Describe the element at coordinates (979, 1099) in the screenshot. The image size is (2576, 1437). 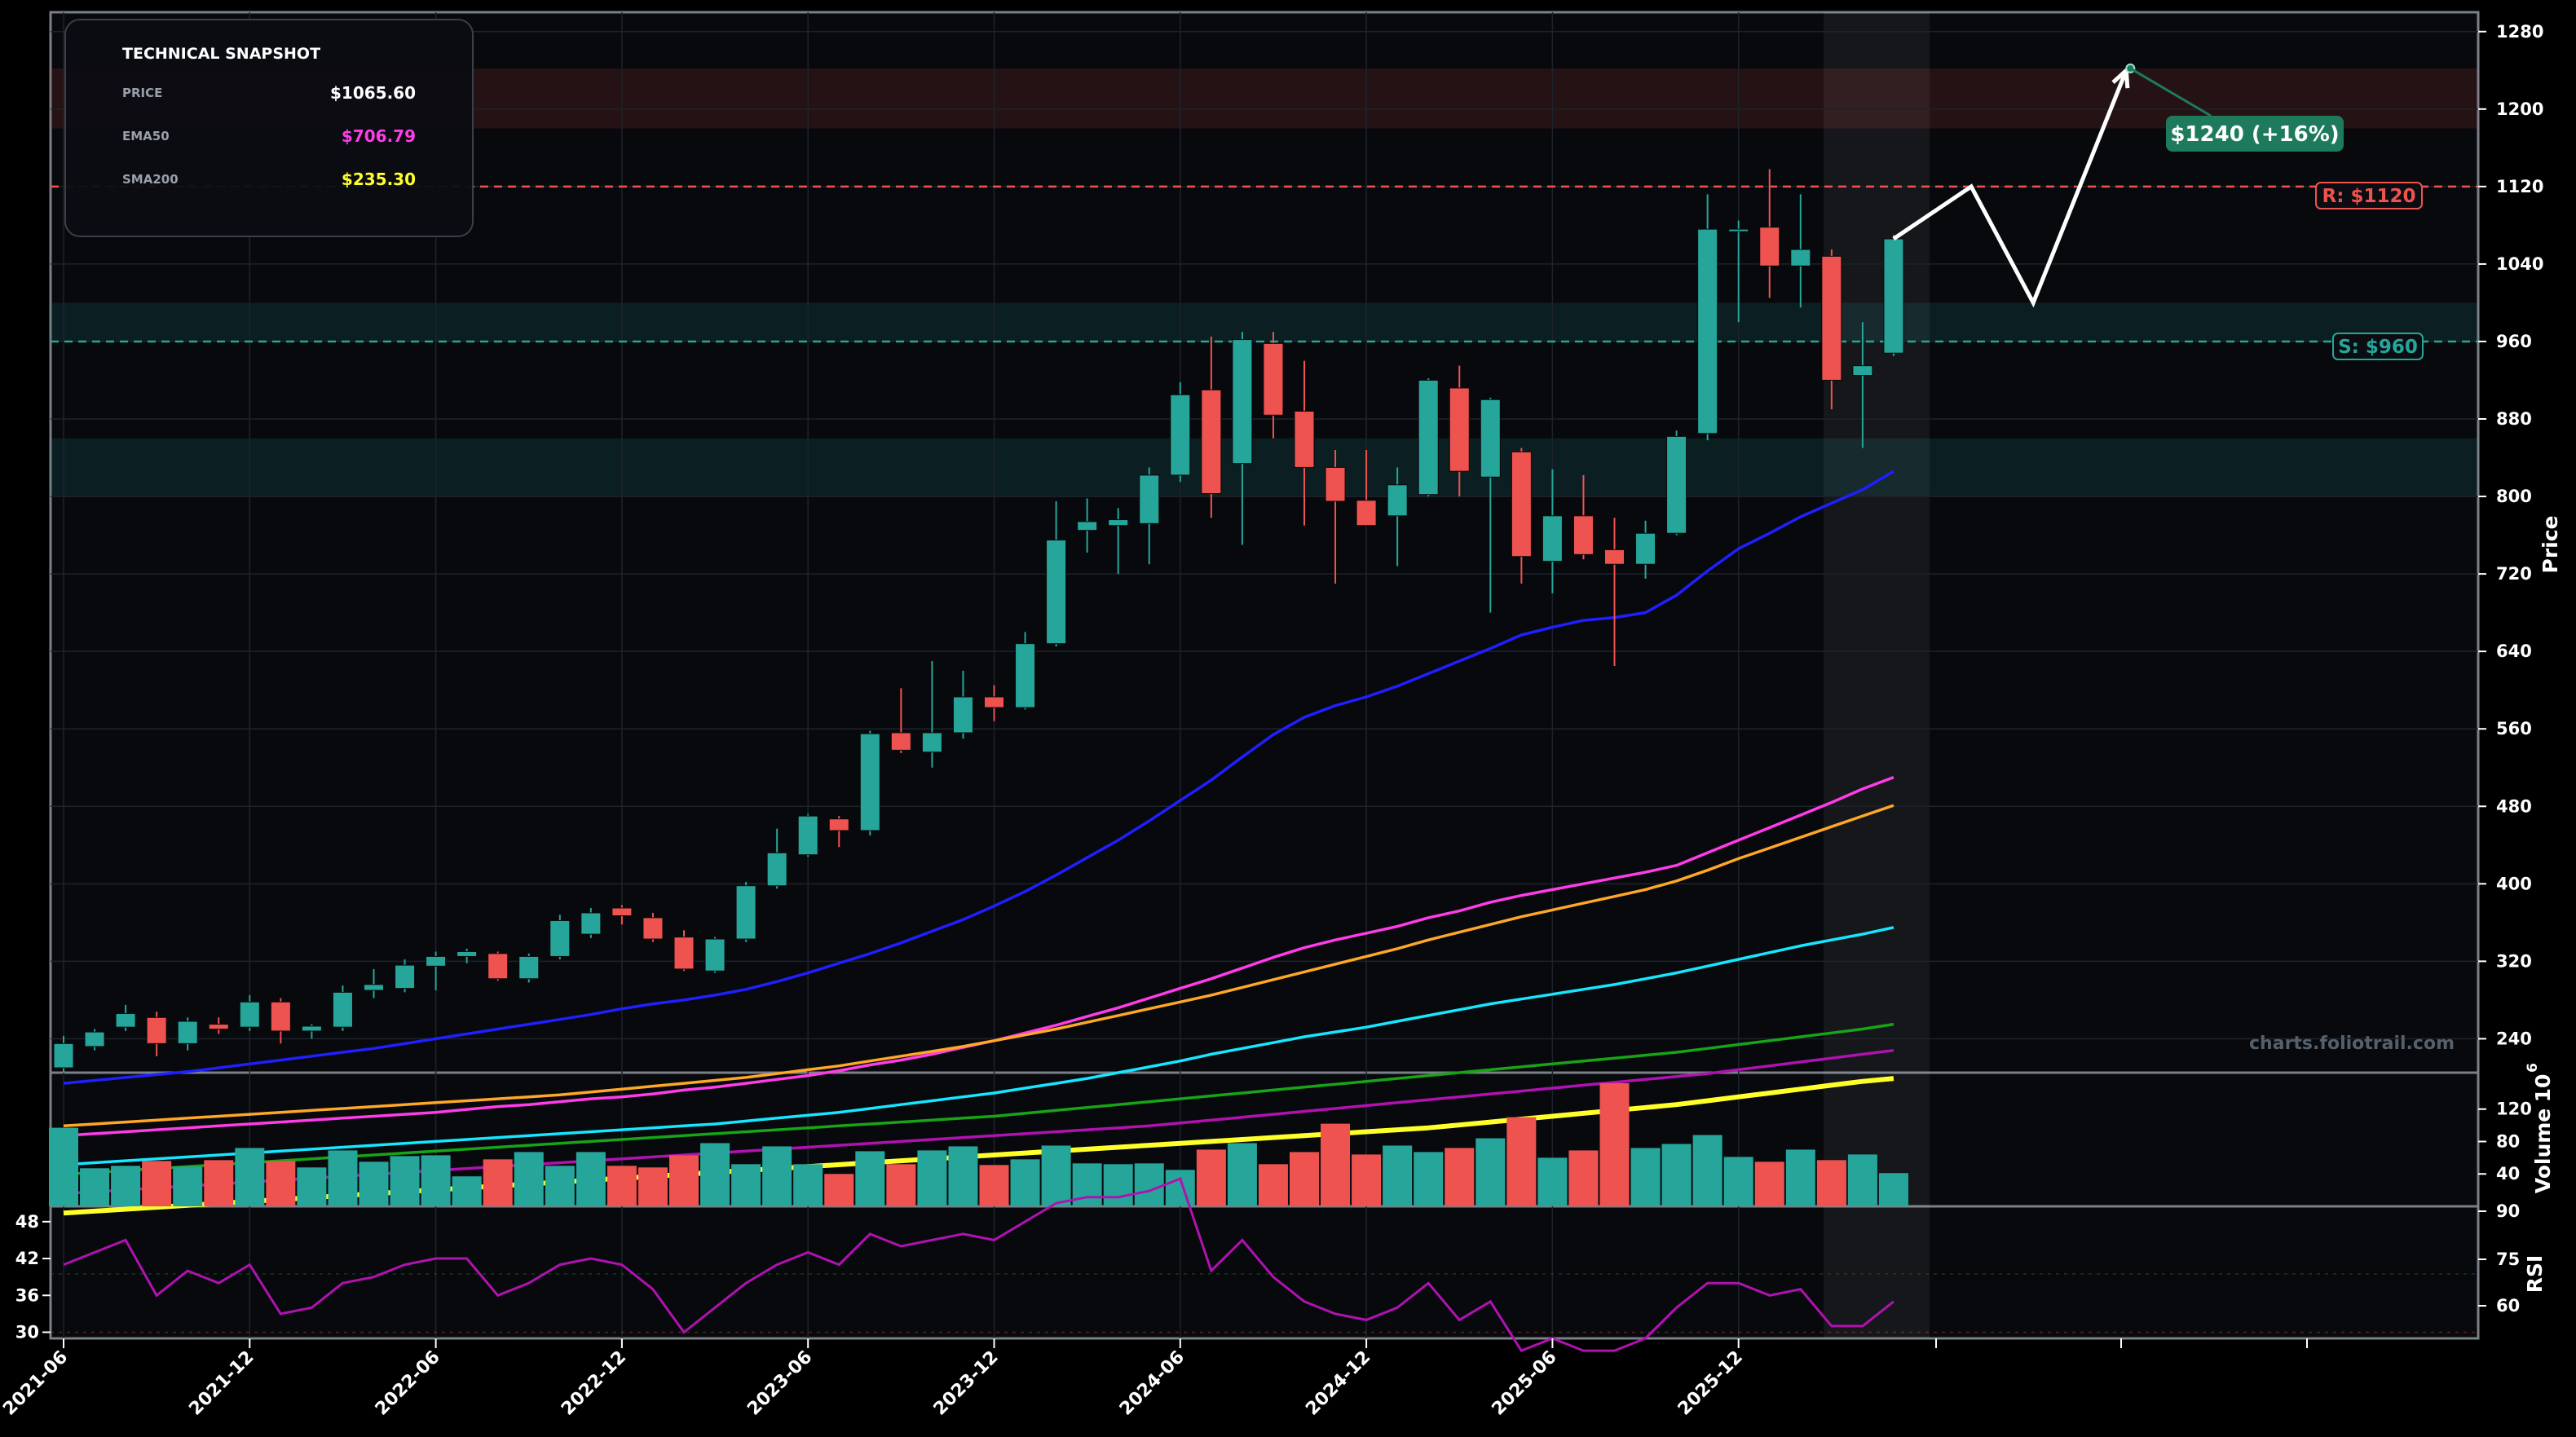
I see `ma-line-green` at that location.